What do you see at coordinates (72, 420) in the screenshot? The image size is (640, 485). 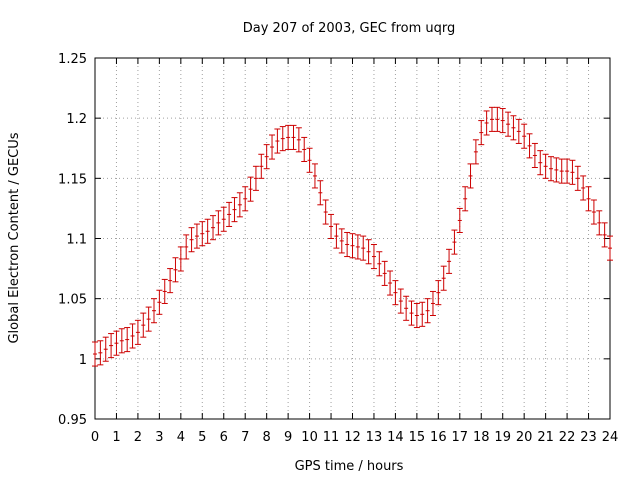 I see `y-tick-label: 0.95` at bounding box center [72, 420].